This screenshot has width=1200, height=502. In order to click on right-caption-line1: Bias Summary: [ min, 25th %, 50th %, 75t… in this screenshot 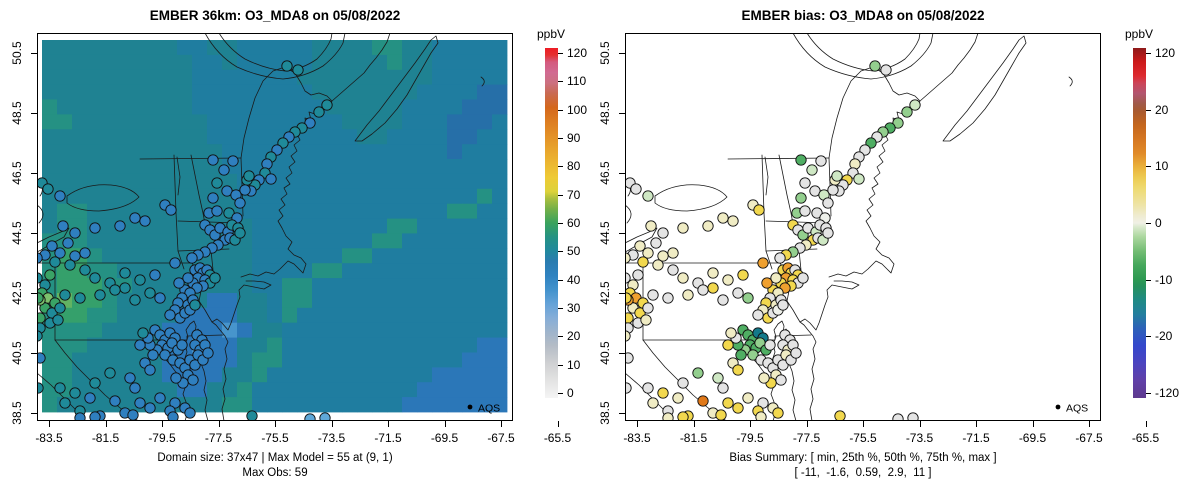, I will do `click(863, 458)`.